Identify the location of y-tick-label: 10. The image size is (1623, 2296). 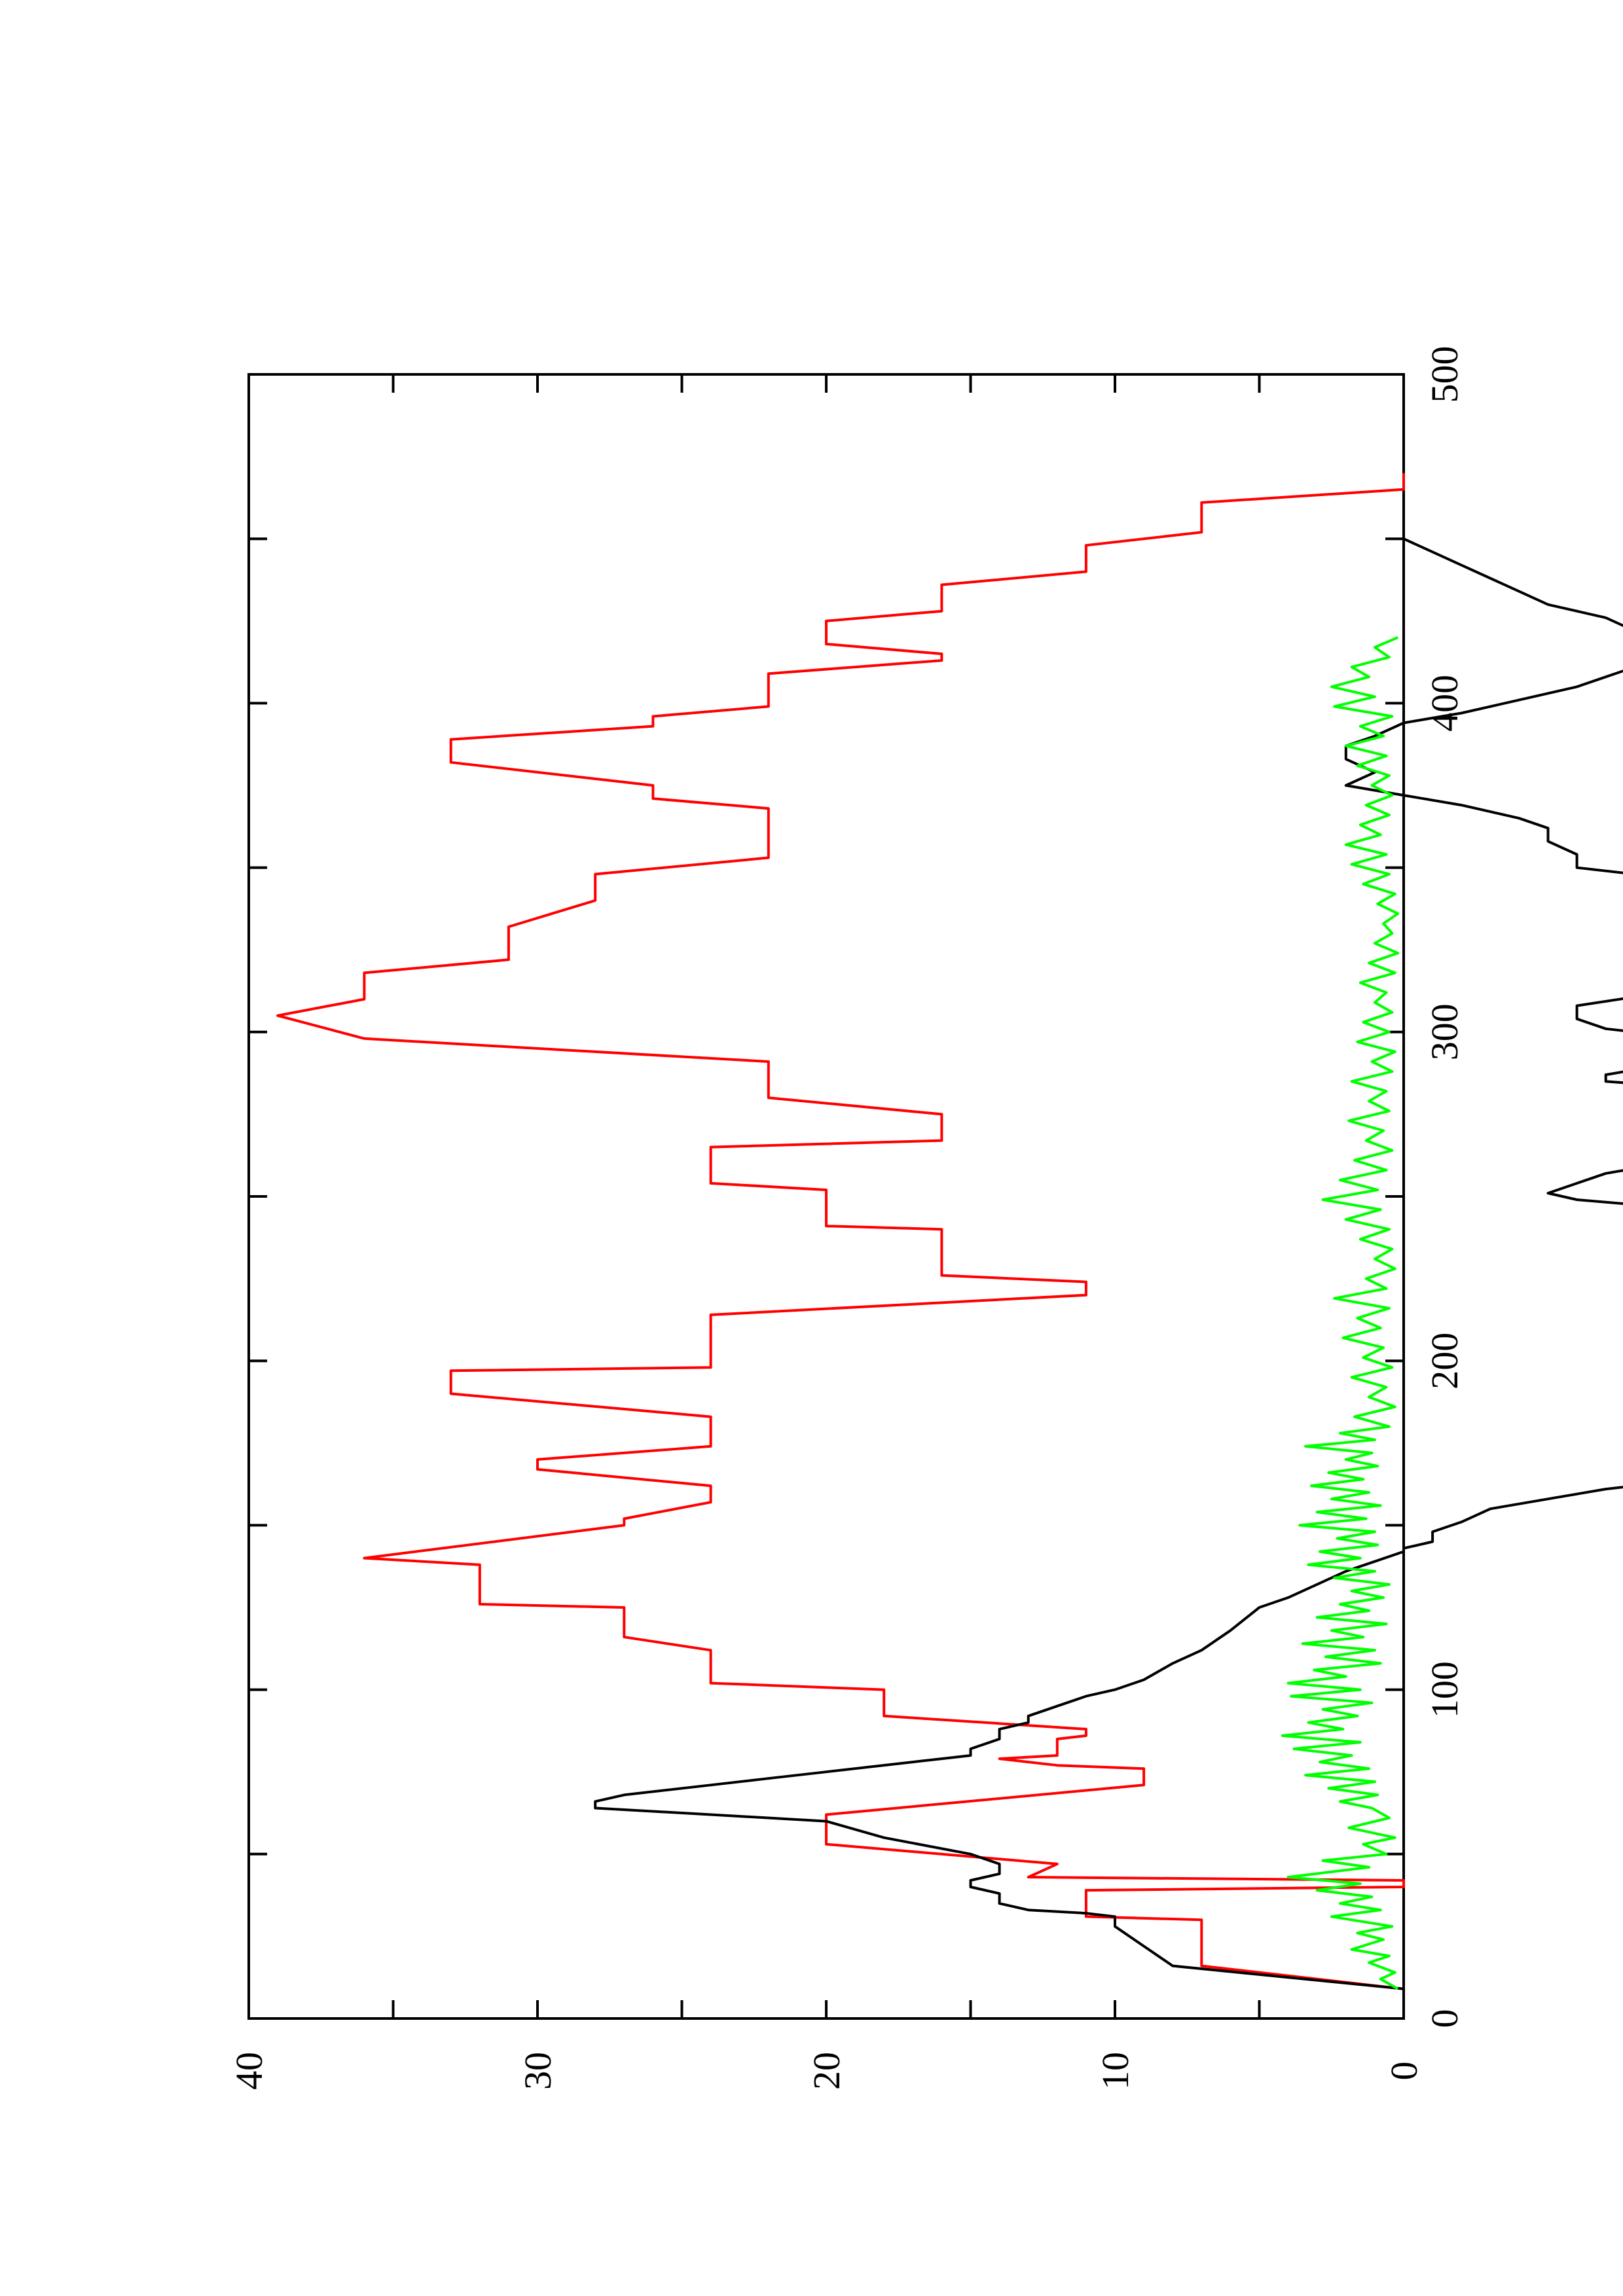
(1115, 2071).